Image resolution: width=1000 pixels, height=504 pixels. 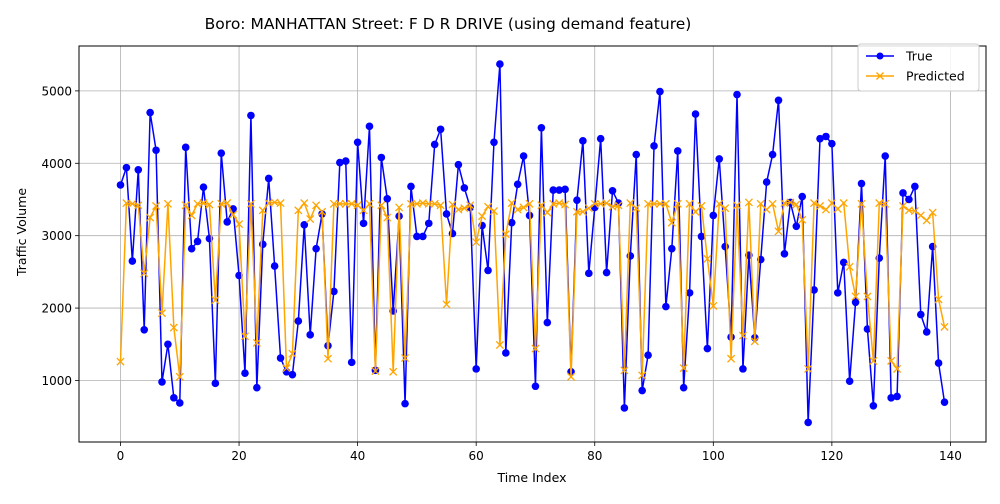 I want to click on legend-predicted-marker, so click(x=880, y=76).